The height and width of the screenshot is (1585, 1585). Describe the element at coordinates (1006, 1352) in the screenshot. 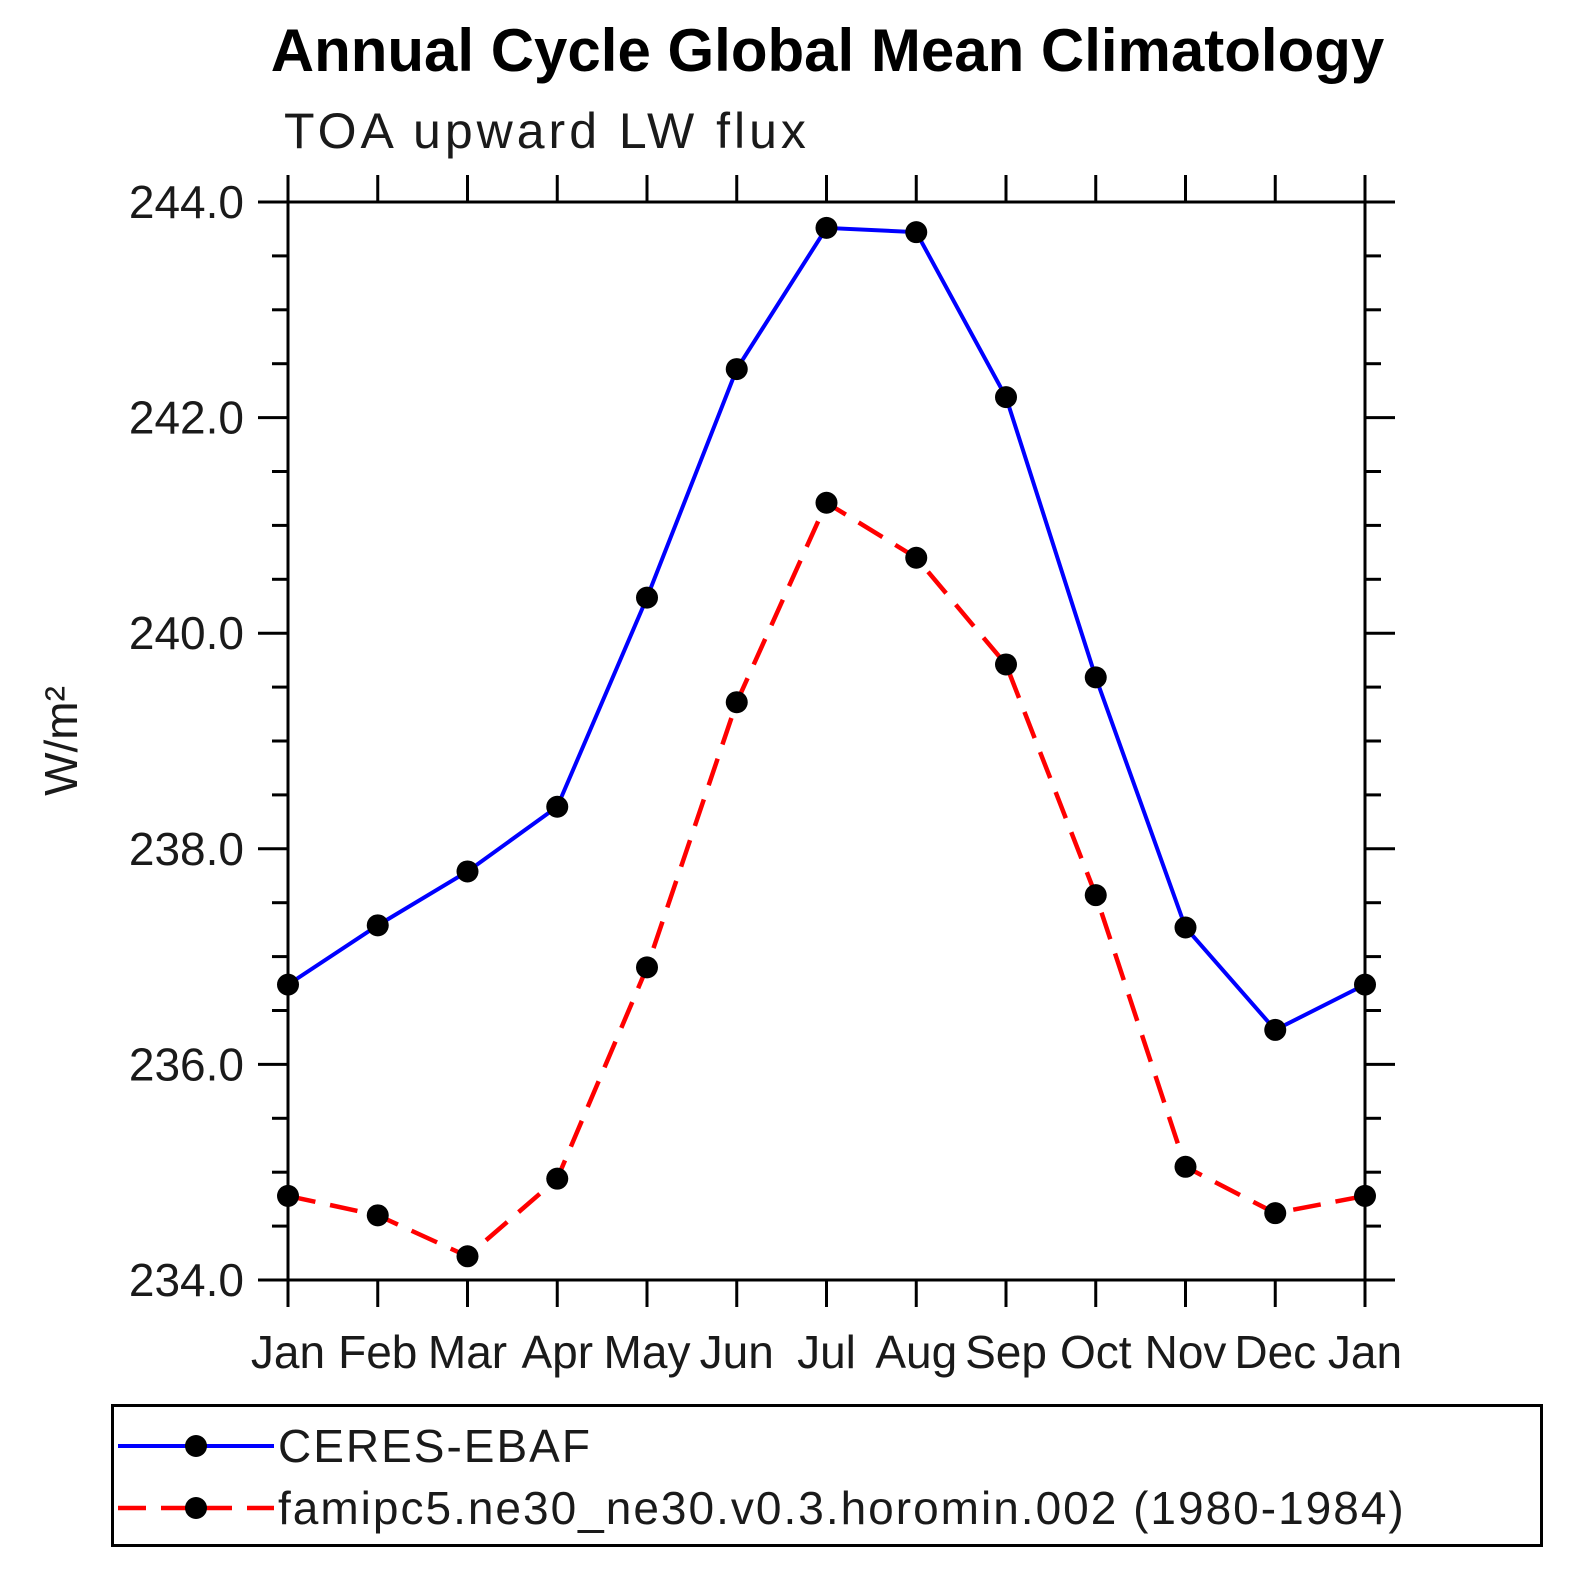

I see `x-tick-label: Sep` at that location.